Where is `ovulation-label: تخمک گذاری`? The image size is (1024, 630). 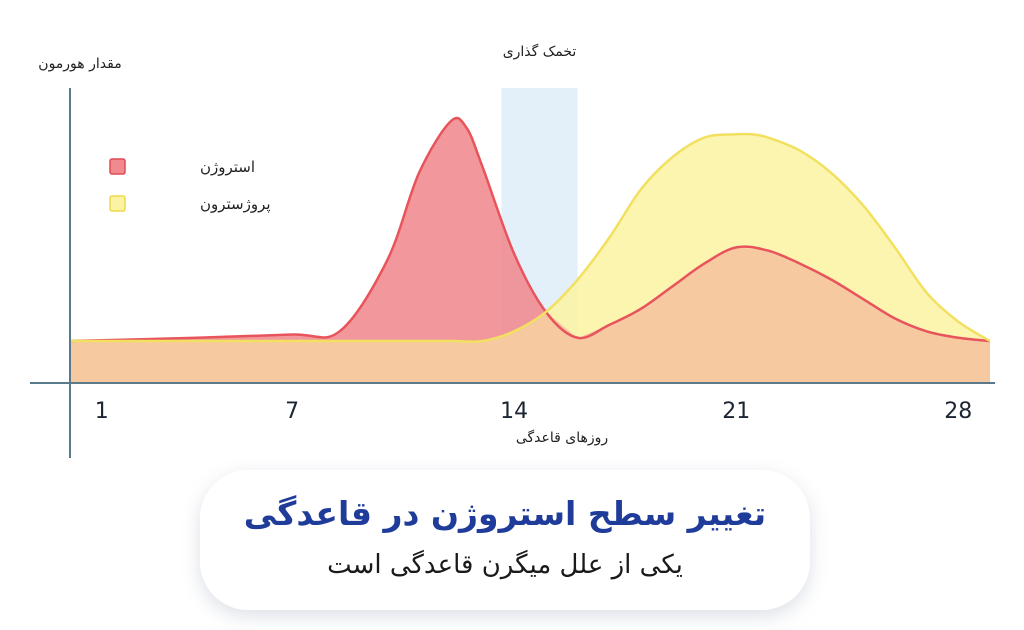
ovulation-label: تخمک گذاری is located at coordinates (540, 51).